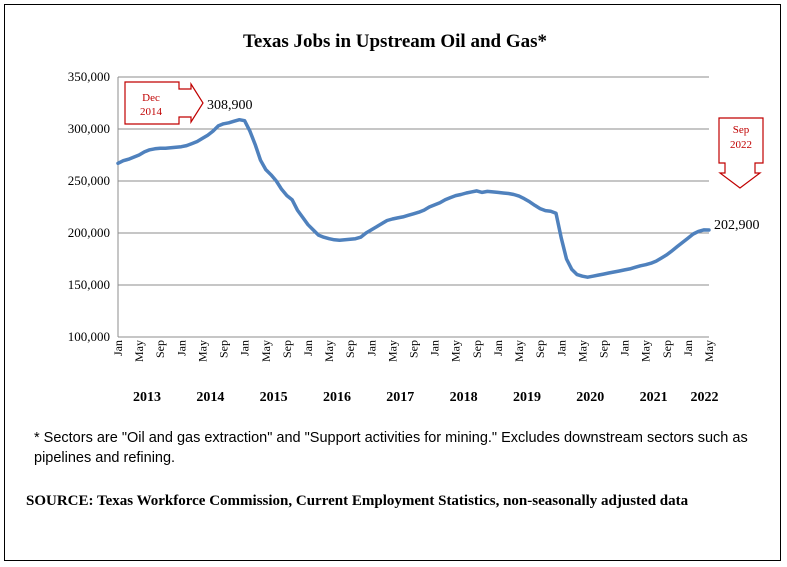 Image resolution: width=787 pixels, height=567 pixels. I want to click on x-year-label: 2017, so click(400, 397).